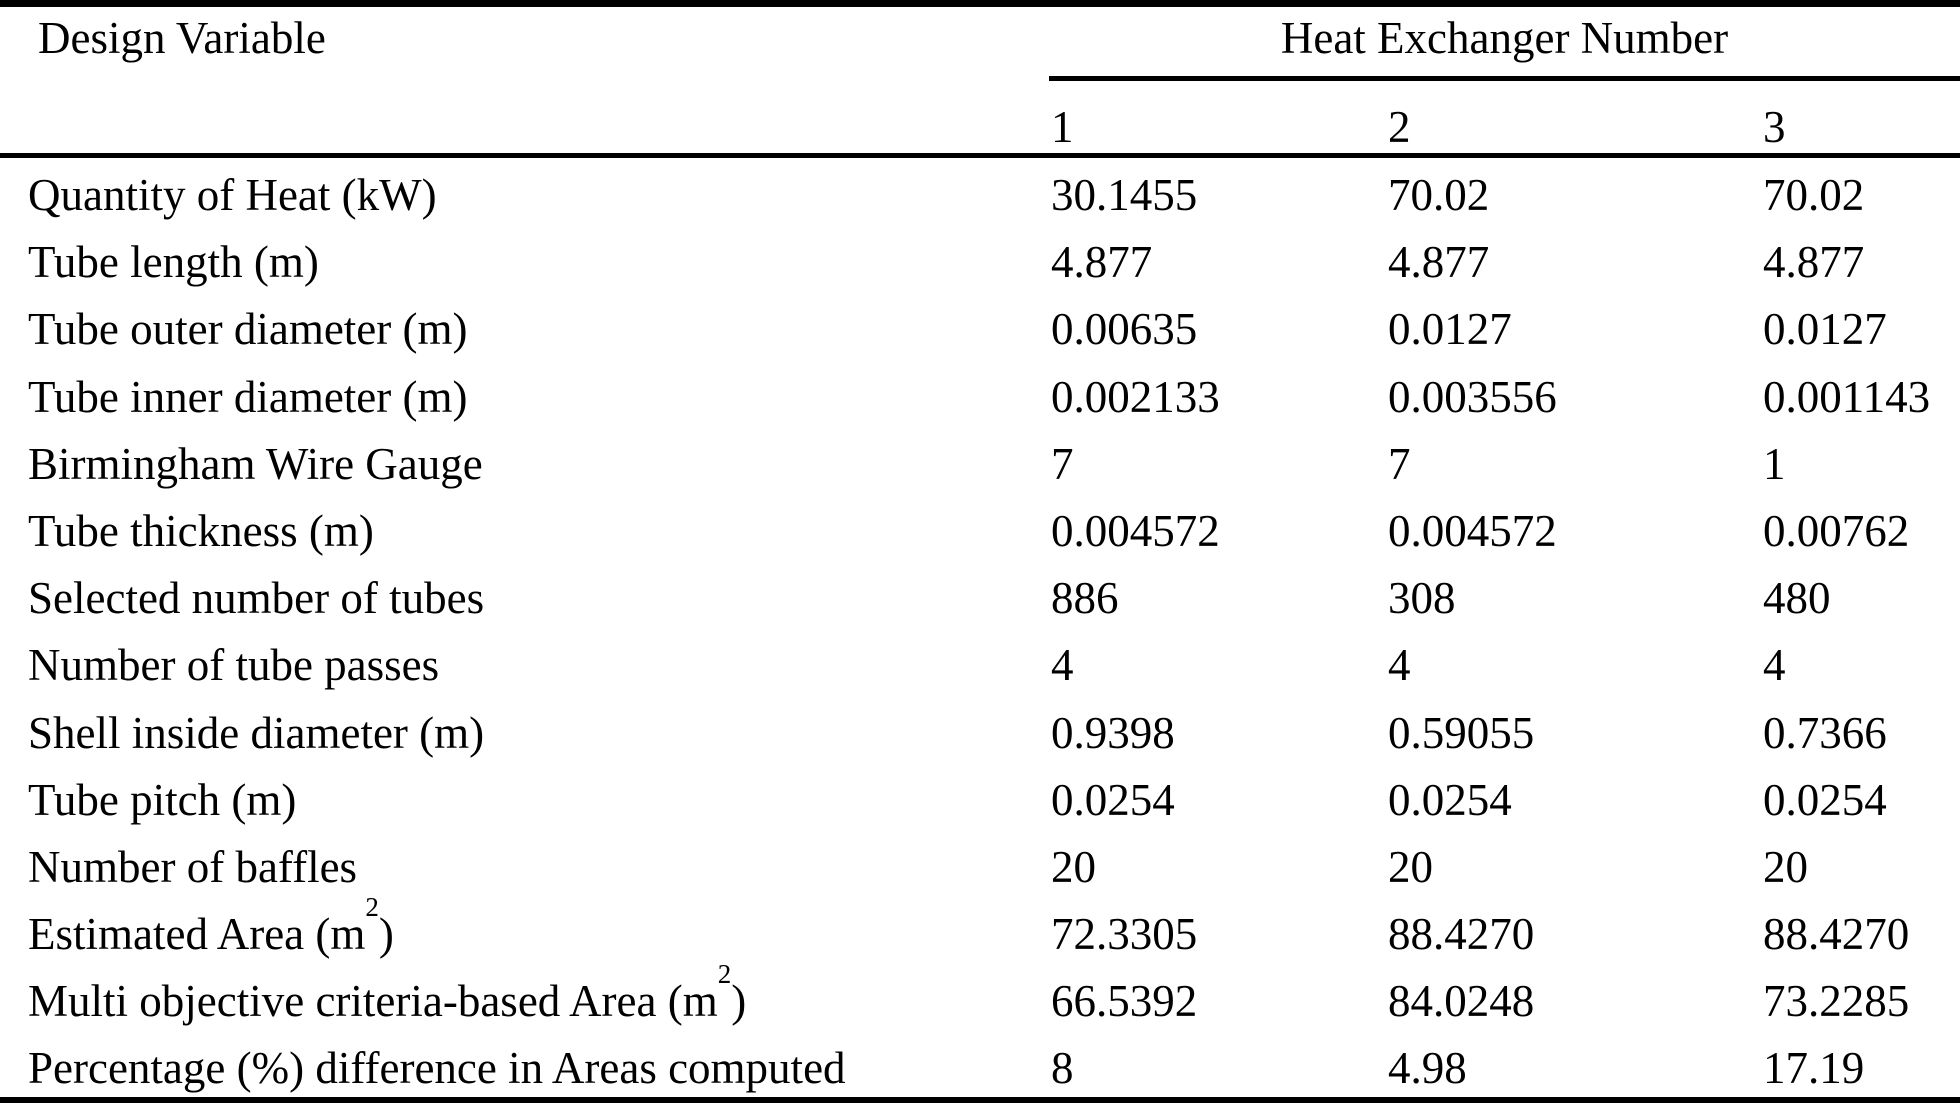 The image size is (1960, 1106). What do you see at coordinates (980, 661) in the screenshot?
I see `table-row: Number of tube passes 4 4 4` at bounding box center [980, 661].